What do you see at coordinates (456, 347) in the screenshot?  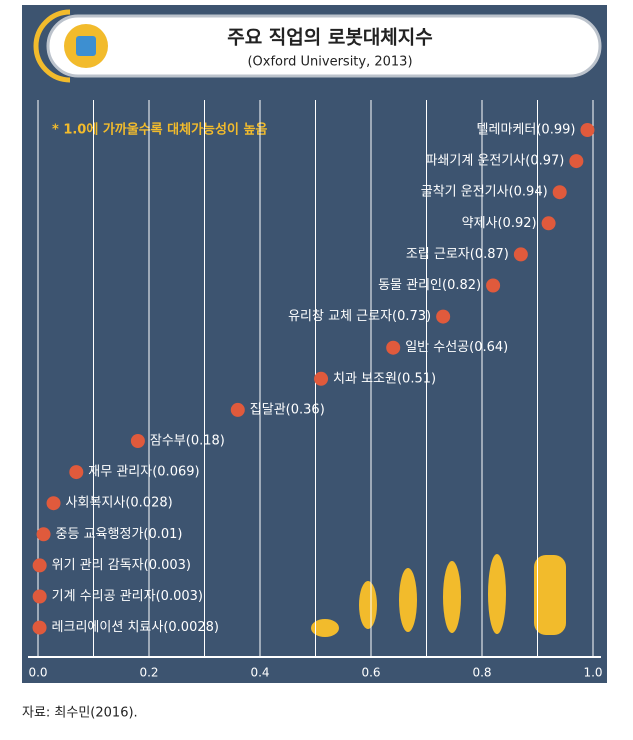 I see `data-label: 일반 수선공(0.64)` at bounding box center [456, 347].